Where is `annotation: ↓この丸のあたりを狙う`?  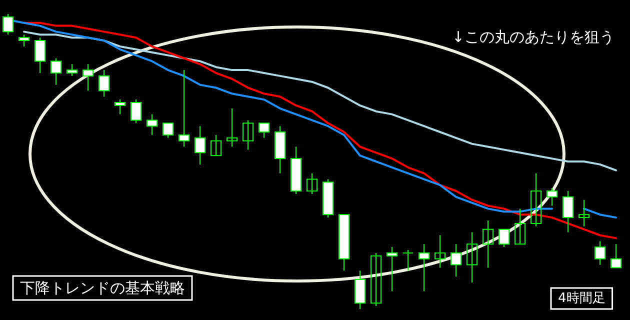
annotation: ↓この丸のあたりを狙う is located at coordinates (533, 37).